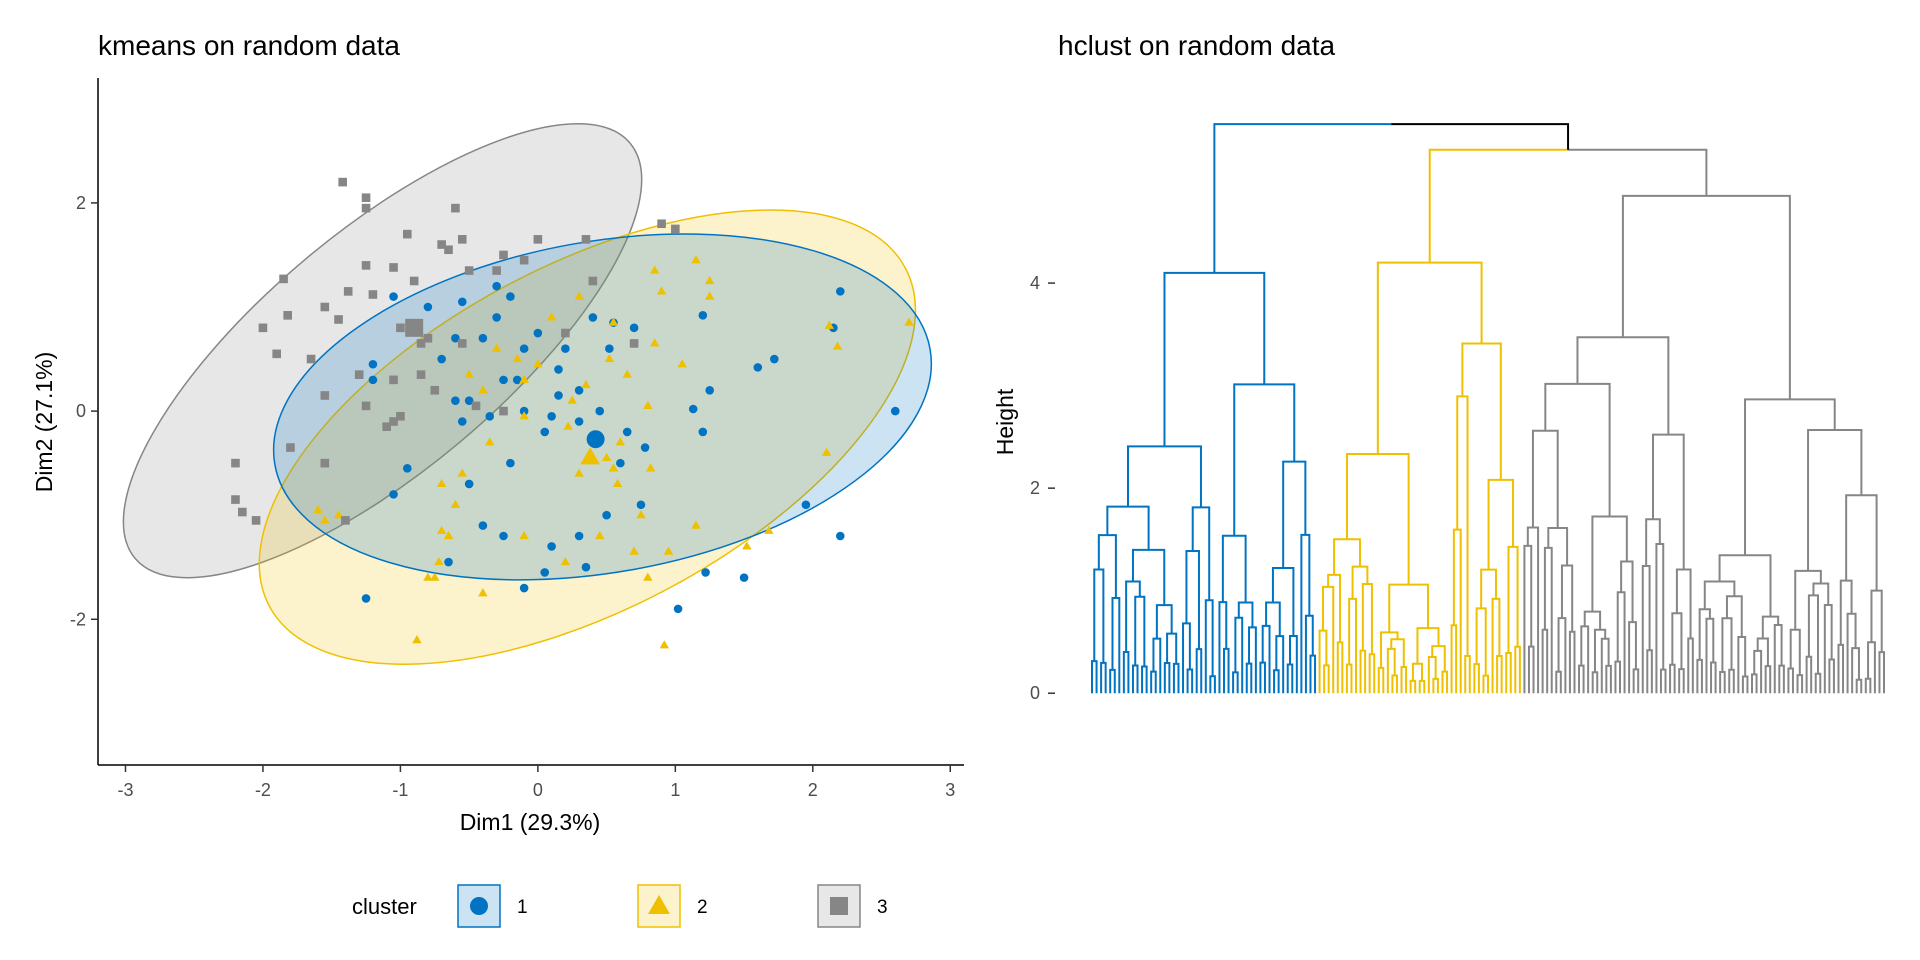 This screenshot has width=1920, height=960. I want to click on cluster-legend: cluster 1 2 3, so click(620, 906).